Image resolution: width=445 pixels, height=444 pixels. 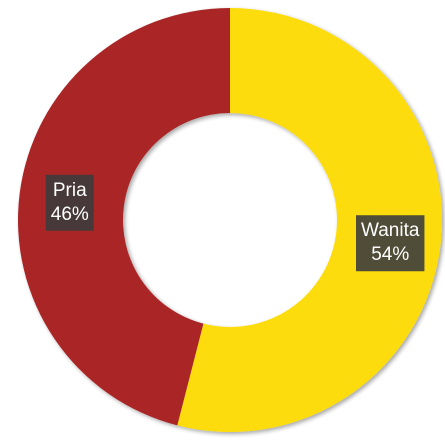 What do you see at coordinates (70, 190) in the screenshot?
I see `label-category: Pria` at bounding box center [70, 190].